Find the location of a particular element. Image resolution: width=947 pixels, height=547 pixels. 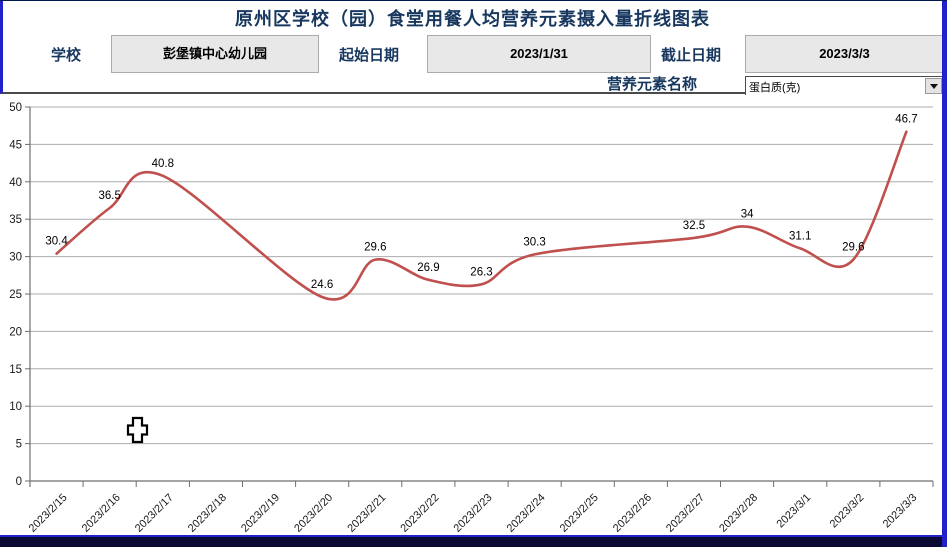

svg-text: 5 is located at coordinates (19, 445).